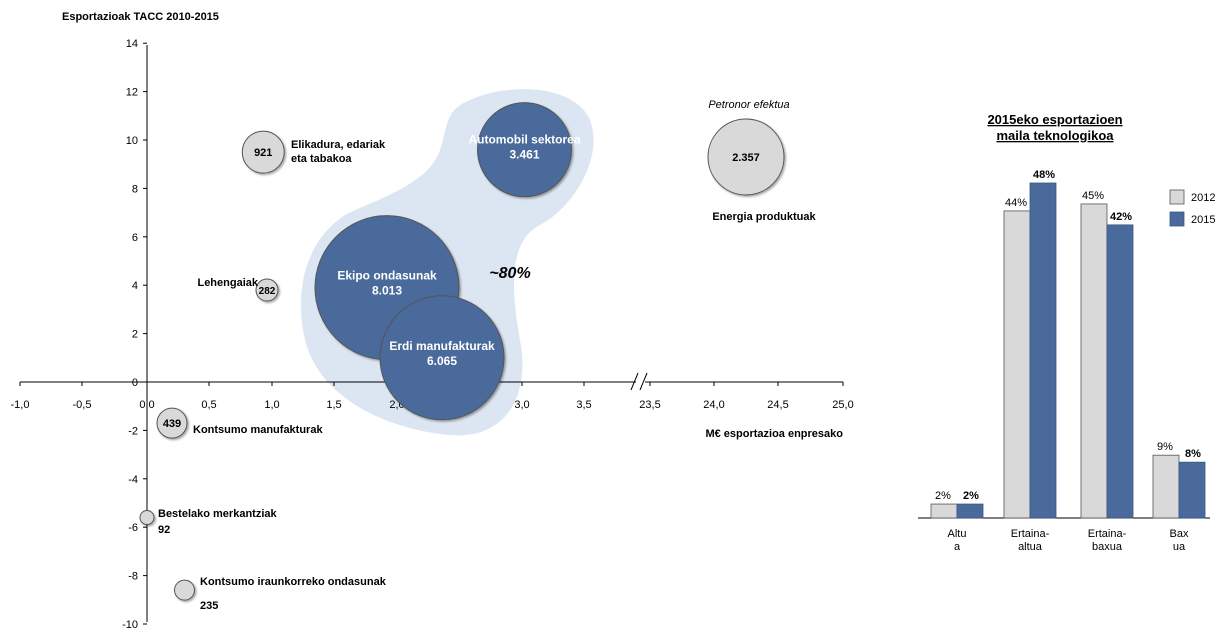  I want to click on y-tick-label: 2, so click(135, 335).